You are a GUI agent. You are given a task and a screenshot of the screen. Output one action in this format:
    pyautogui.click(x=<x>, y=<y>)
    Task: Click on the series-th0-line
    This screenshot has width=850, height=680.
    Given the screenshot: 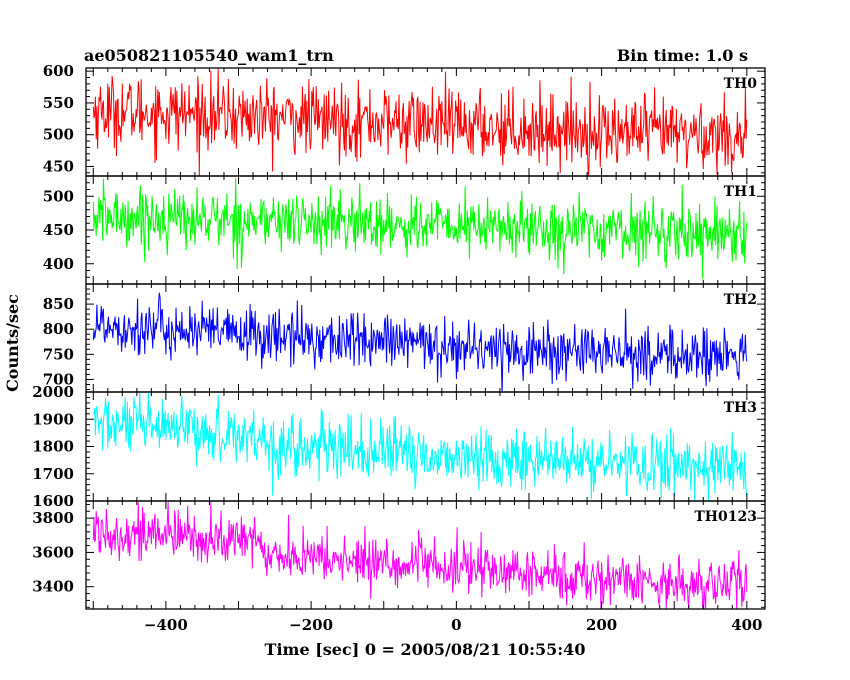 What is the action you would take?
    pyautogui.click(x=420, y=122)
    